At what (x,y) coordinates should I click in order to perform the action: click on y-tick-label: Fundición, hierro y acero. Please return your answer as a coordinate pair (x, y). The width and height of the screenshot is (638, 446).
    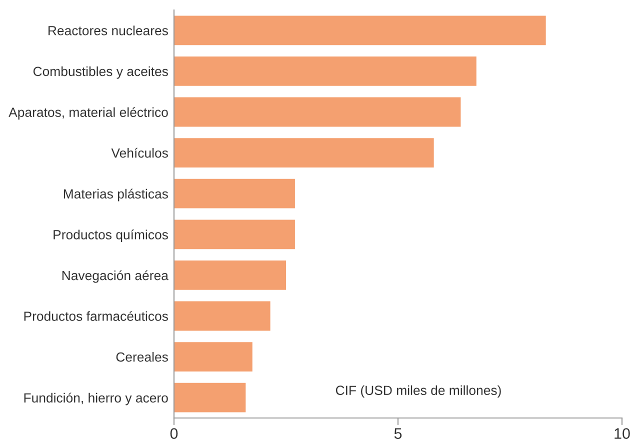
    Looking at the image, I should click on (96, 399).